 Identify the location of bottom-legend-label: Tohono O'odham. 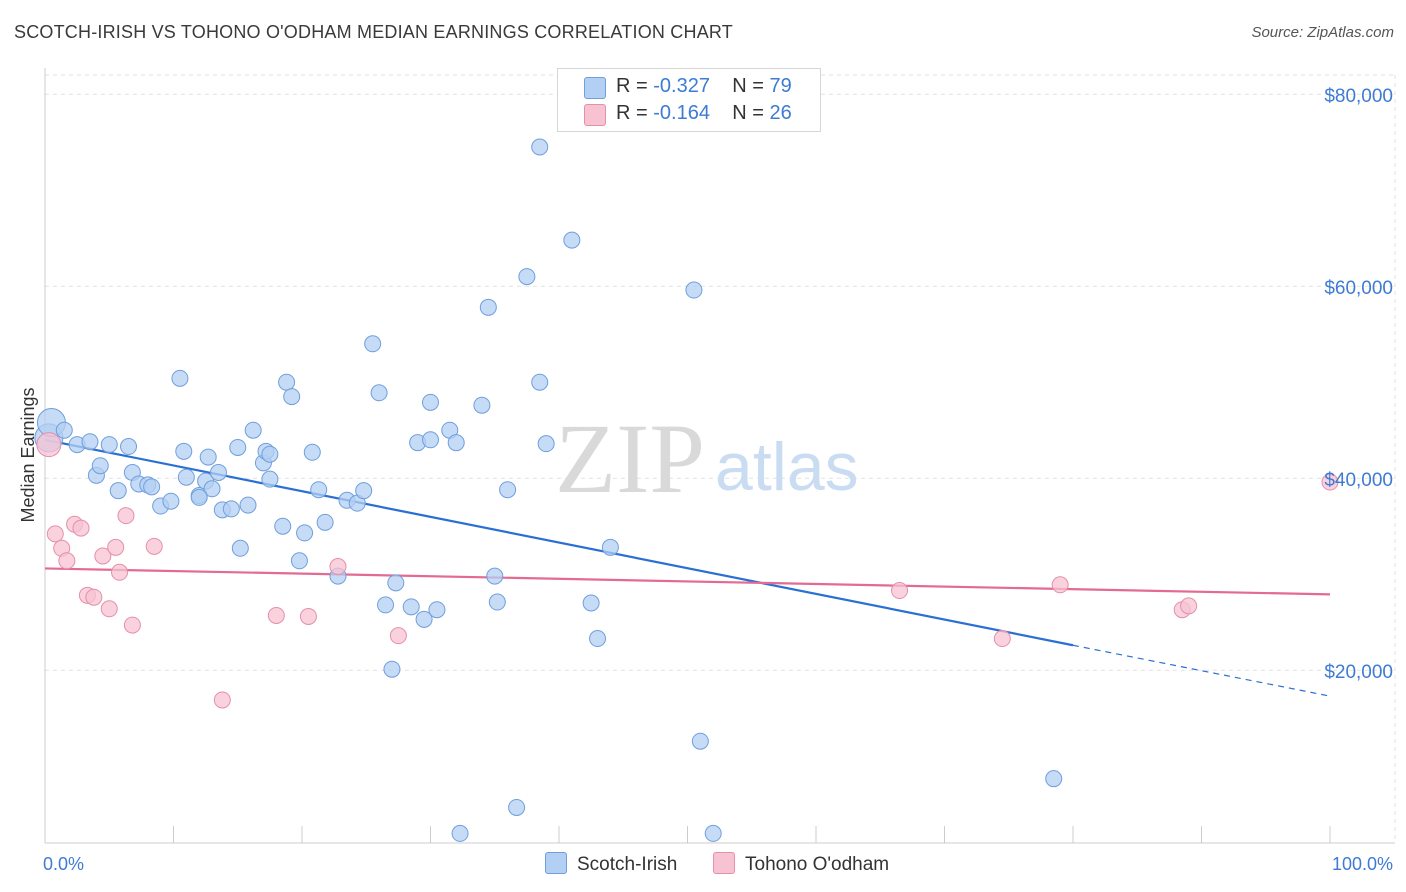
(817, 864).